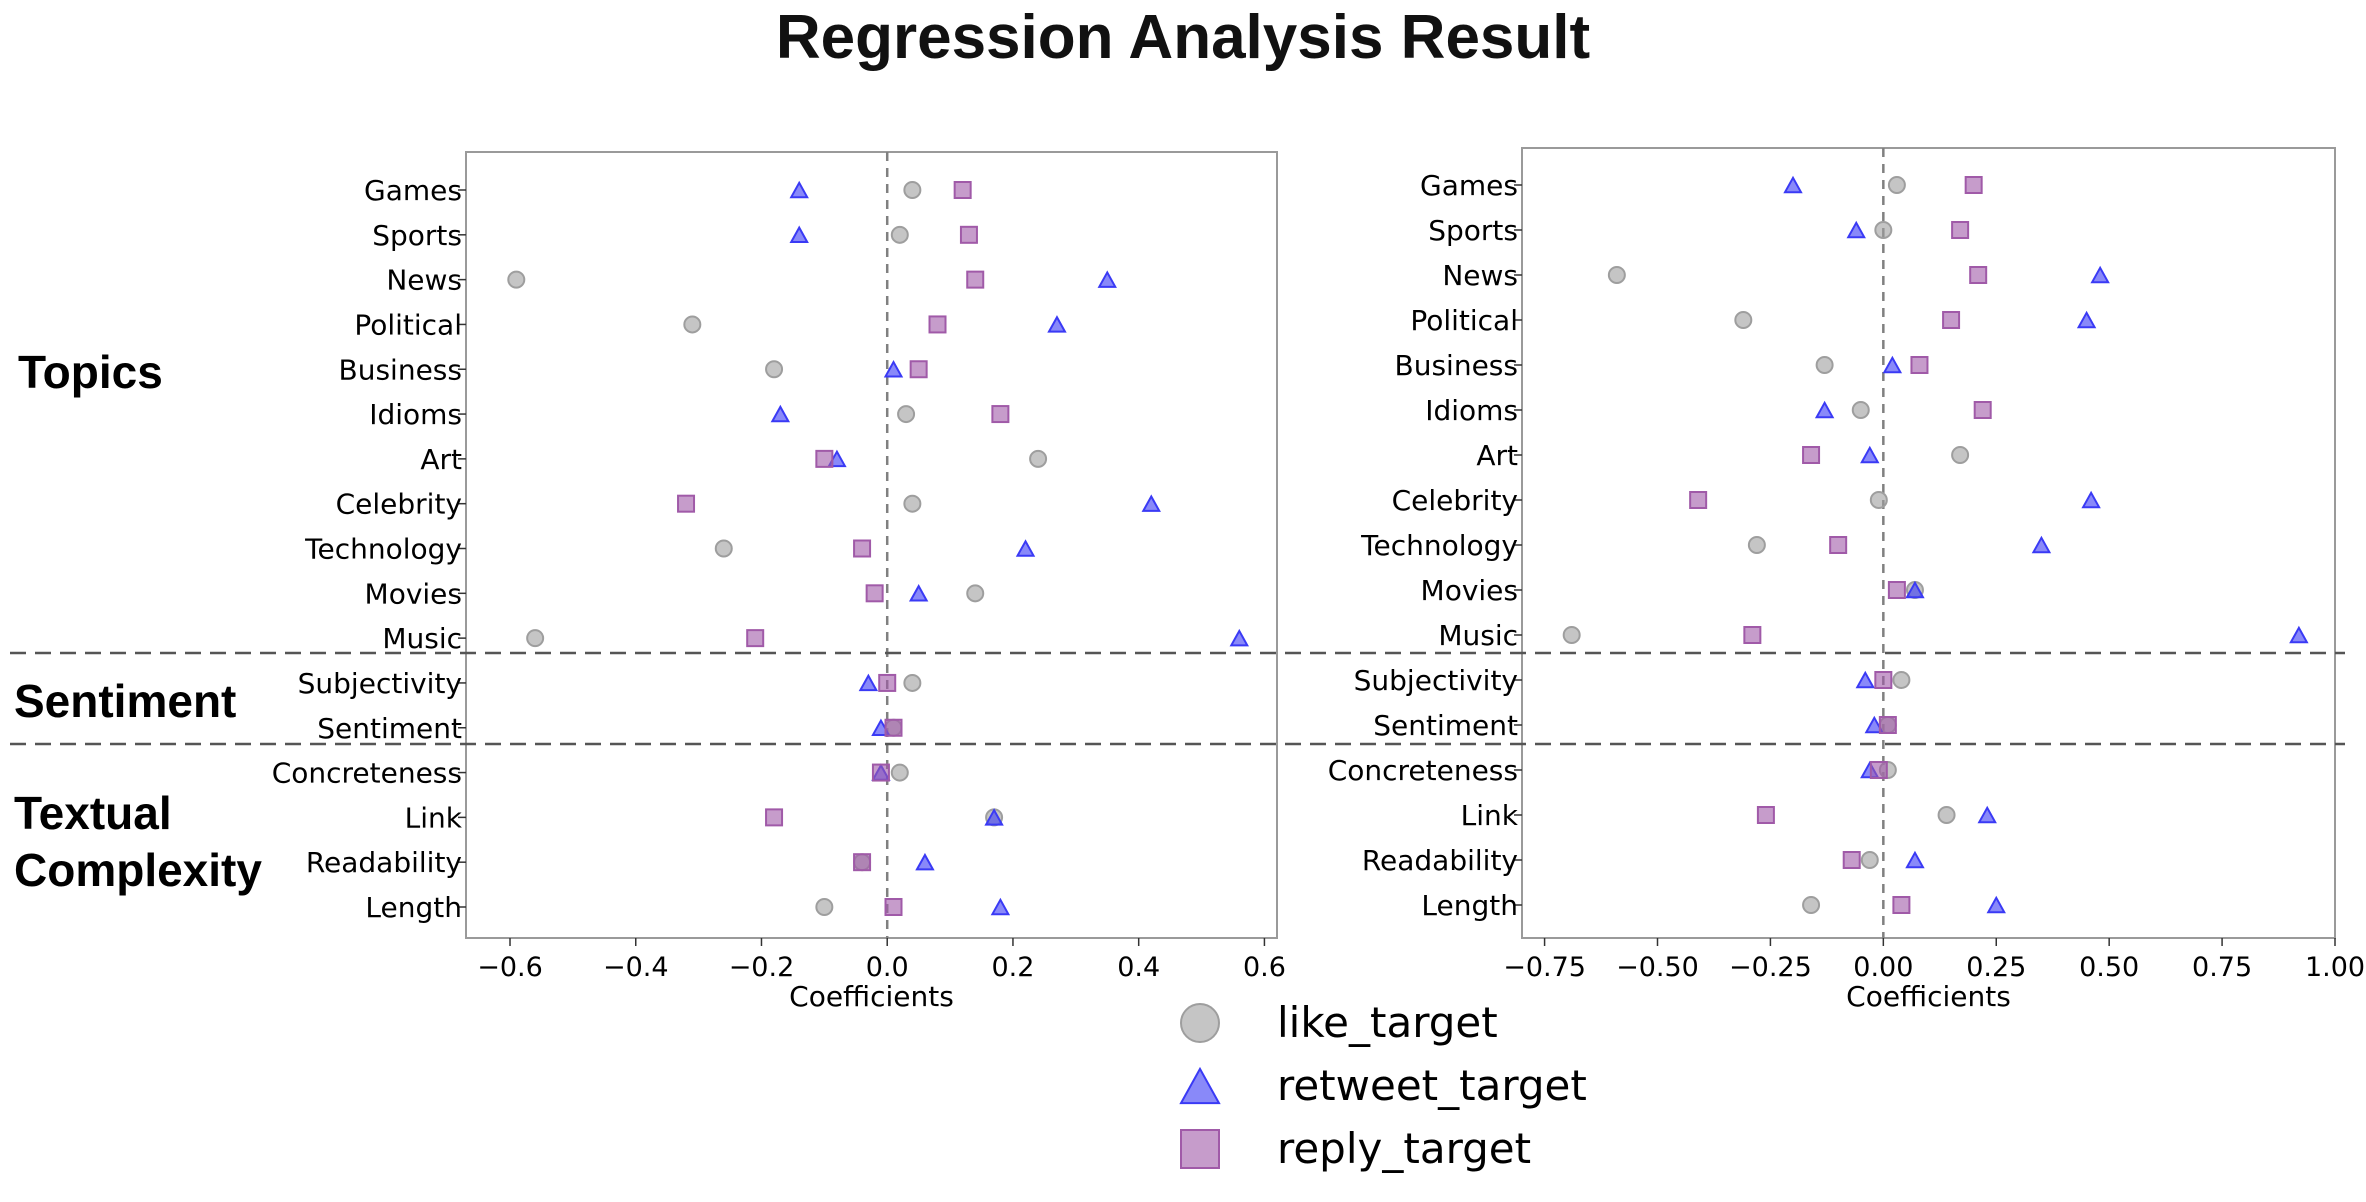  I want to click on x-tick-label: 0.4, so click(1138, 967).